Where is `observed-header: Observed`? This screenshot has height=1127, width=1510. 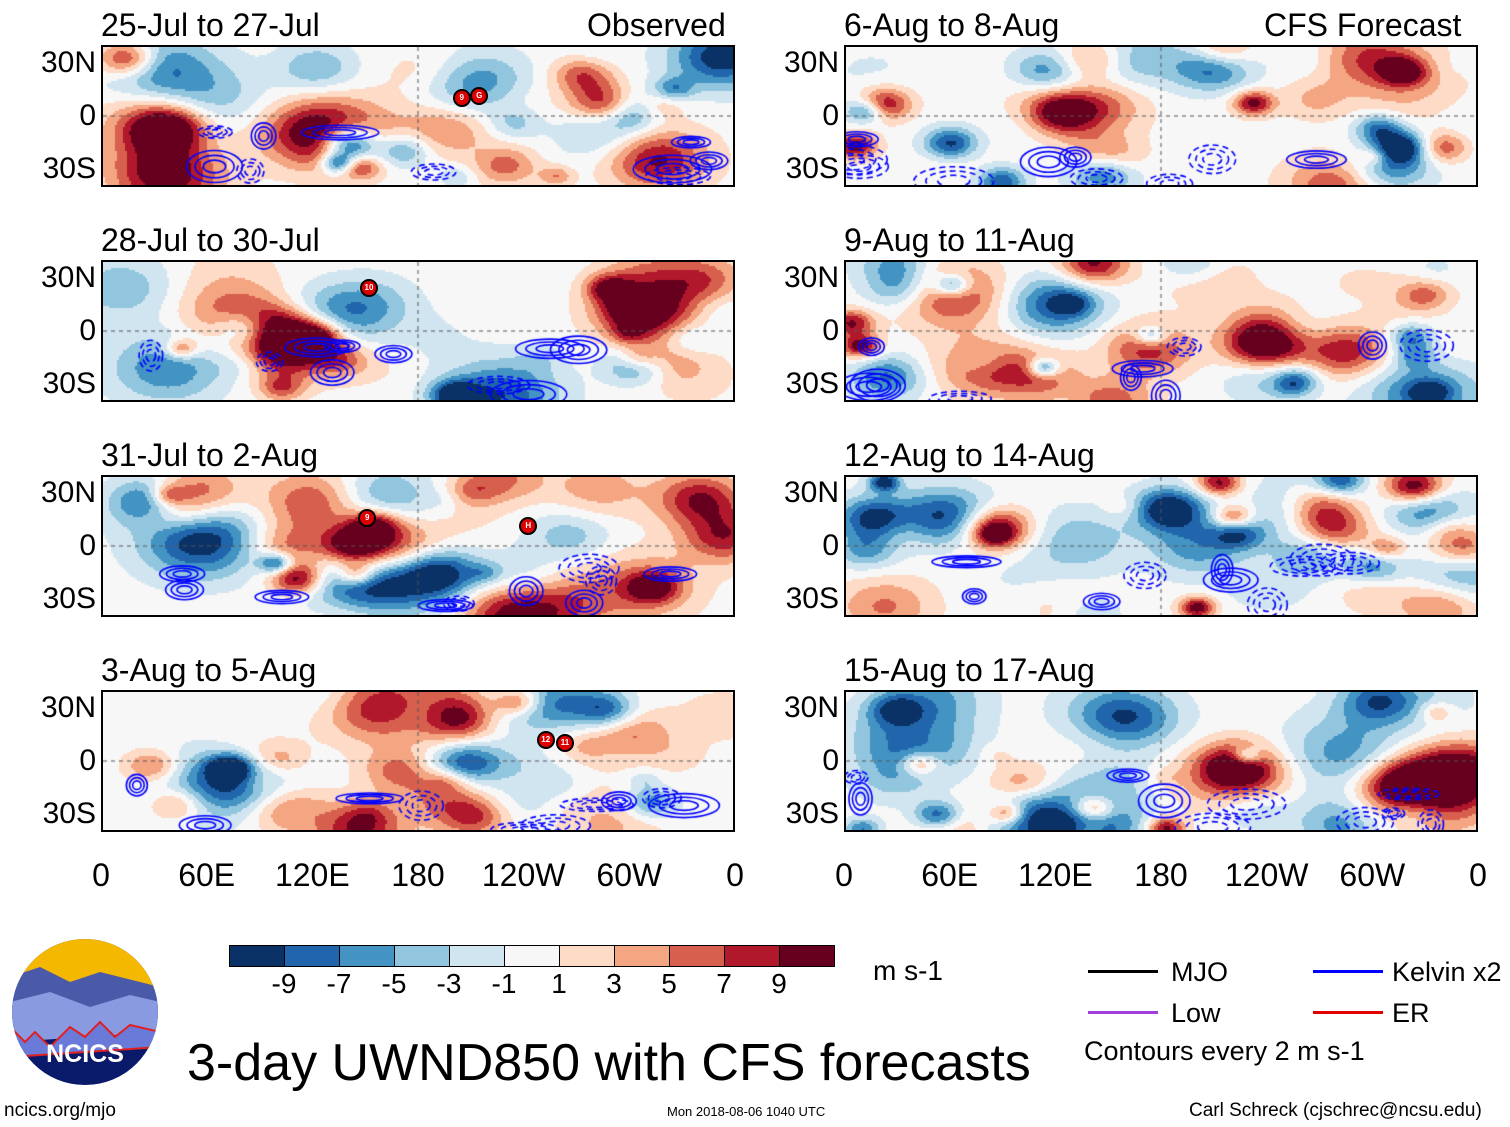 observed-header: Observed is located at coordinates (656, 25).